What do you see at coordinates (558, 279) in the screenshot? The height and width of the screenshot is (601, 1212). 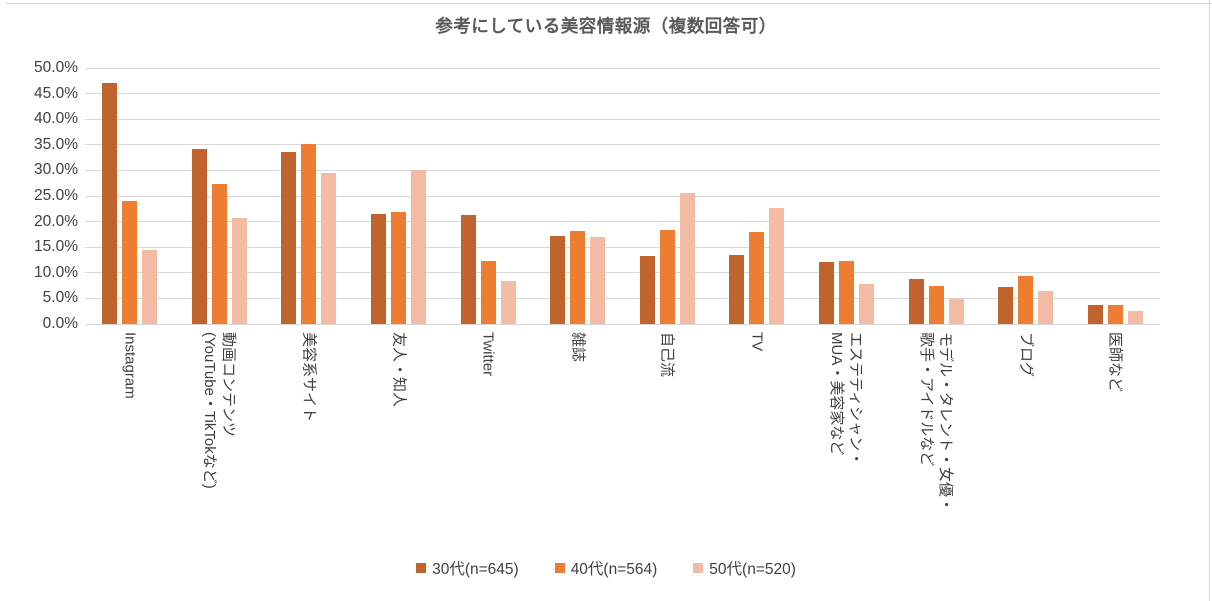 I see `bar-30代-cat6` at bounding box center [558, 279].